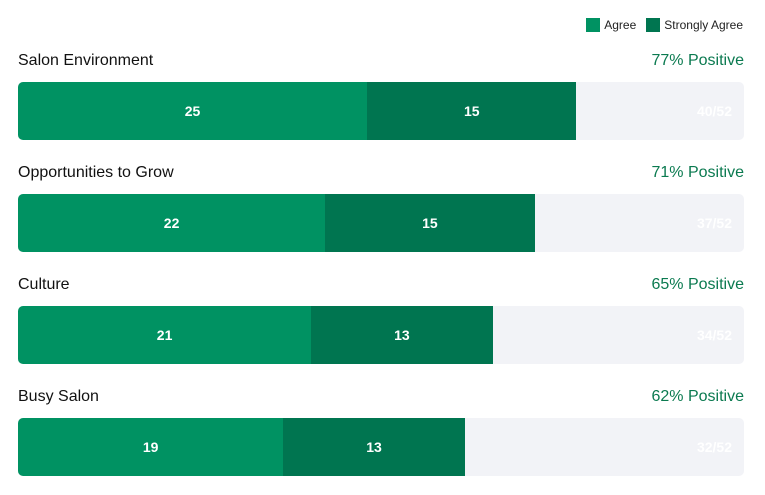  What do you see at coordinates (698, 284) in the screenshot?
I see `positive-percent-label: 65% Positive` at bounding box center [698, 284].